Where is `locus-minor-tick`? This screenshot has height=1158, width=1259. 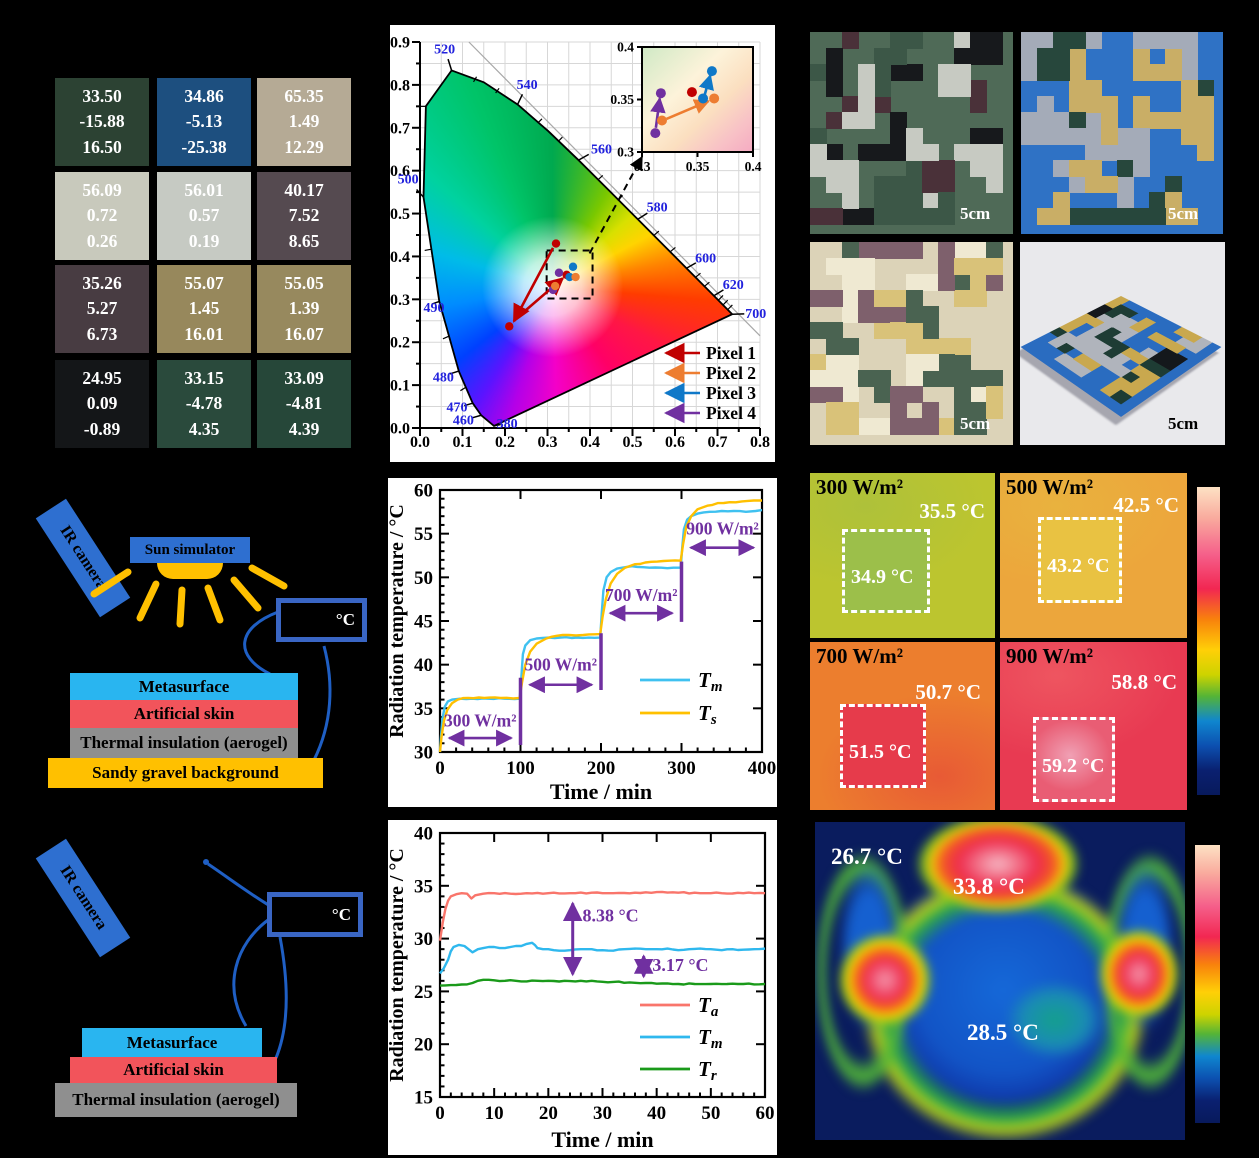 locus-minor-tick is located at coordinates (706, 284).